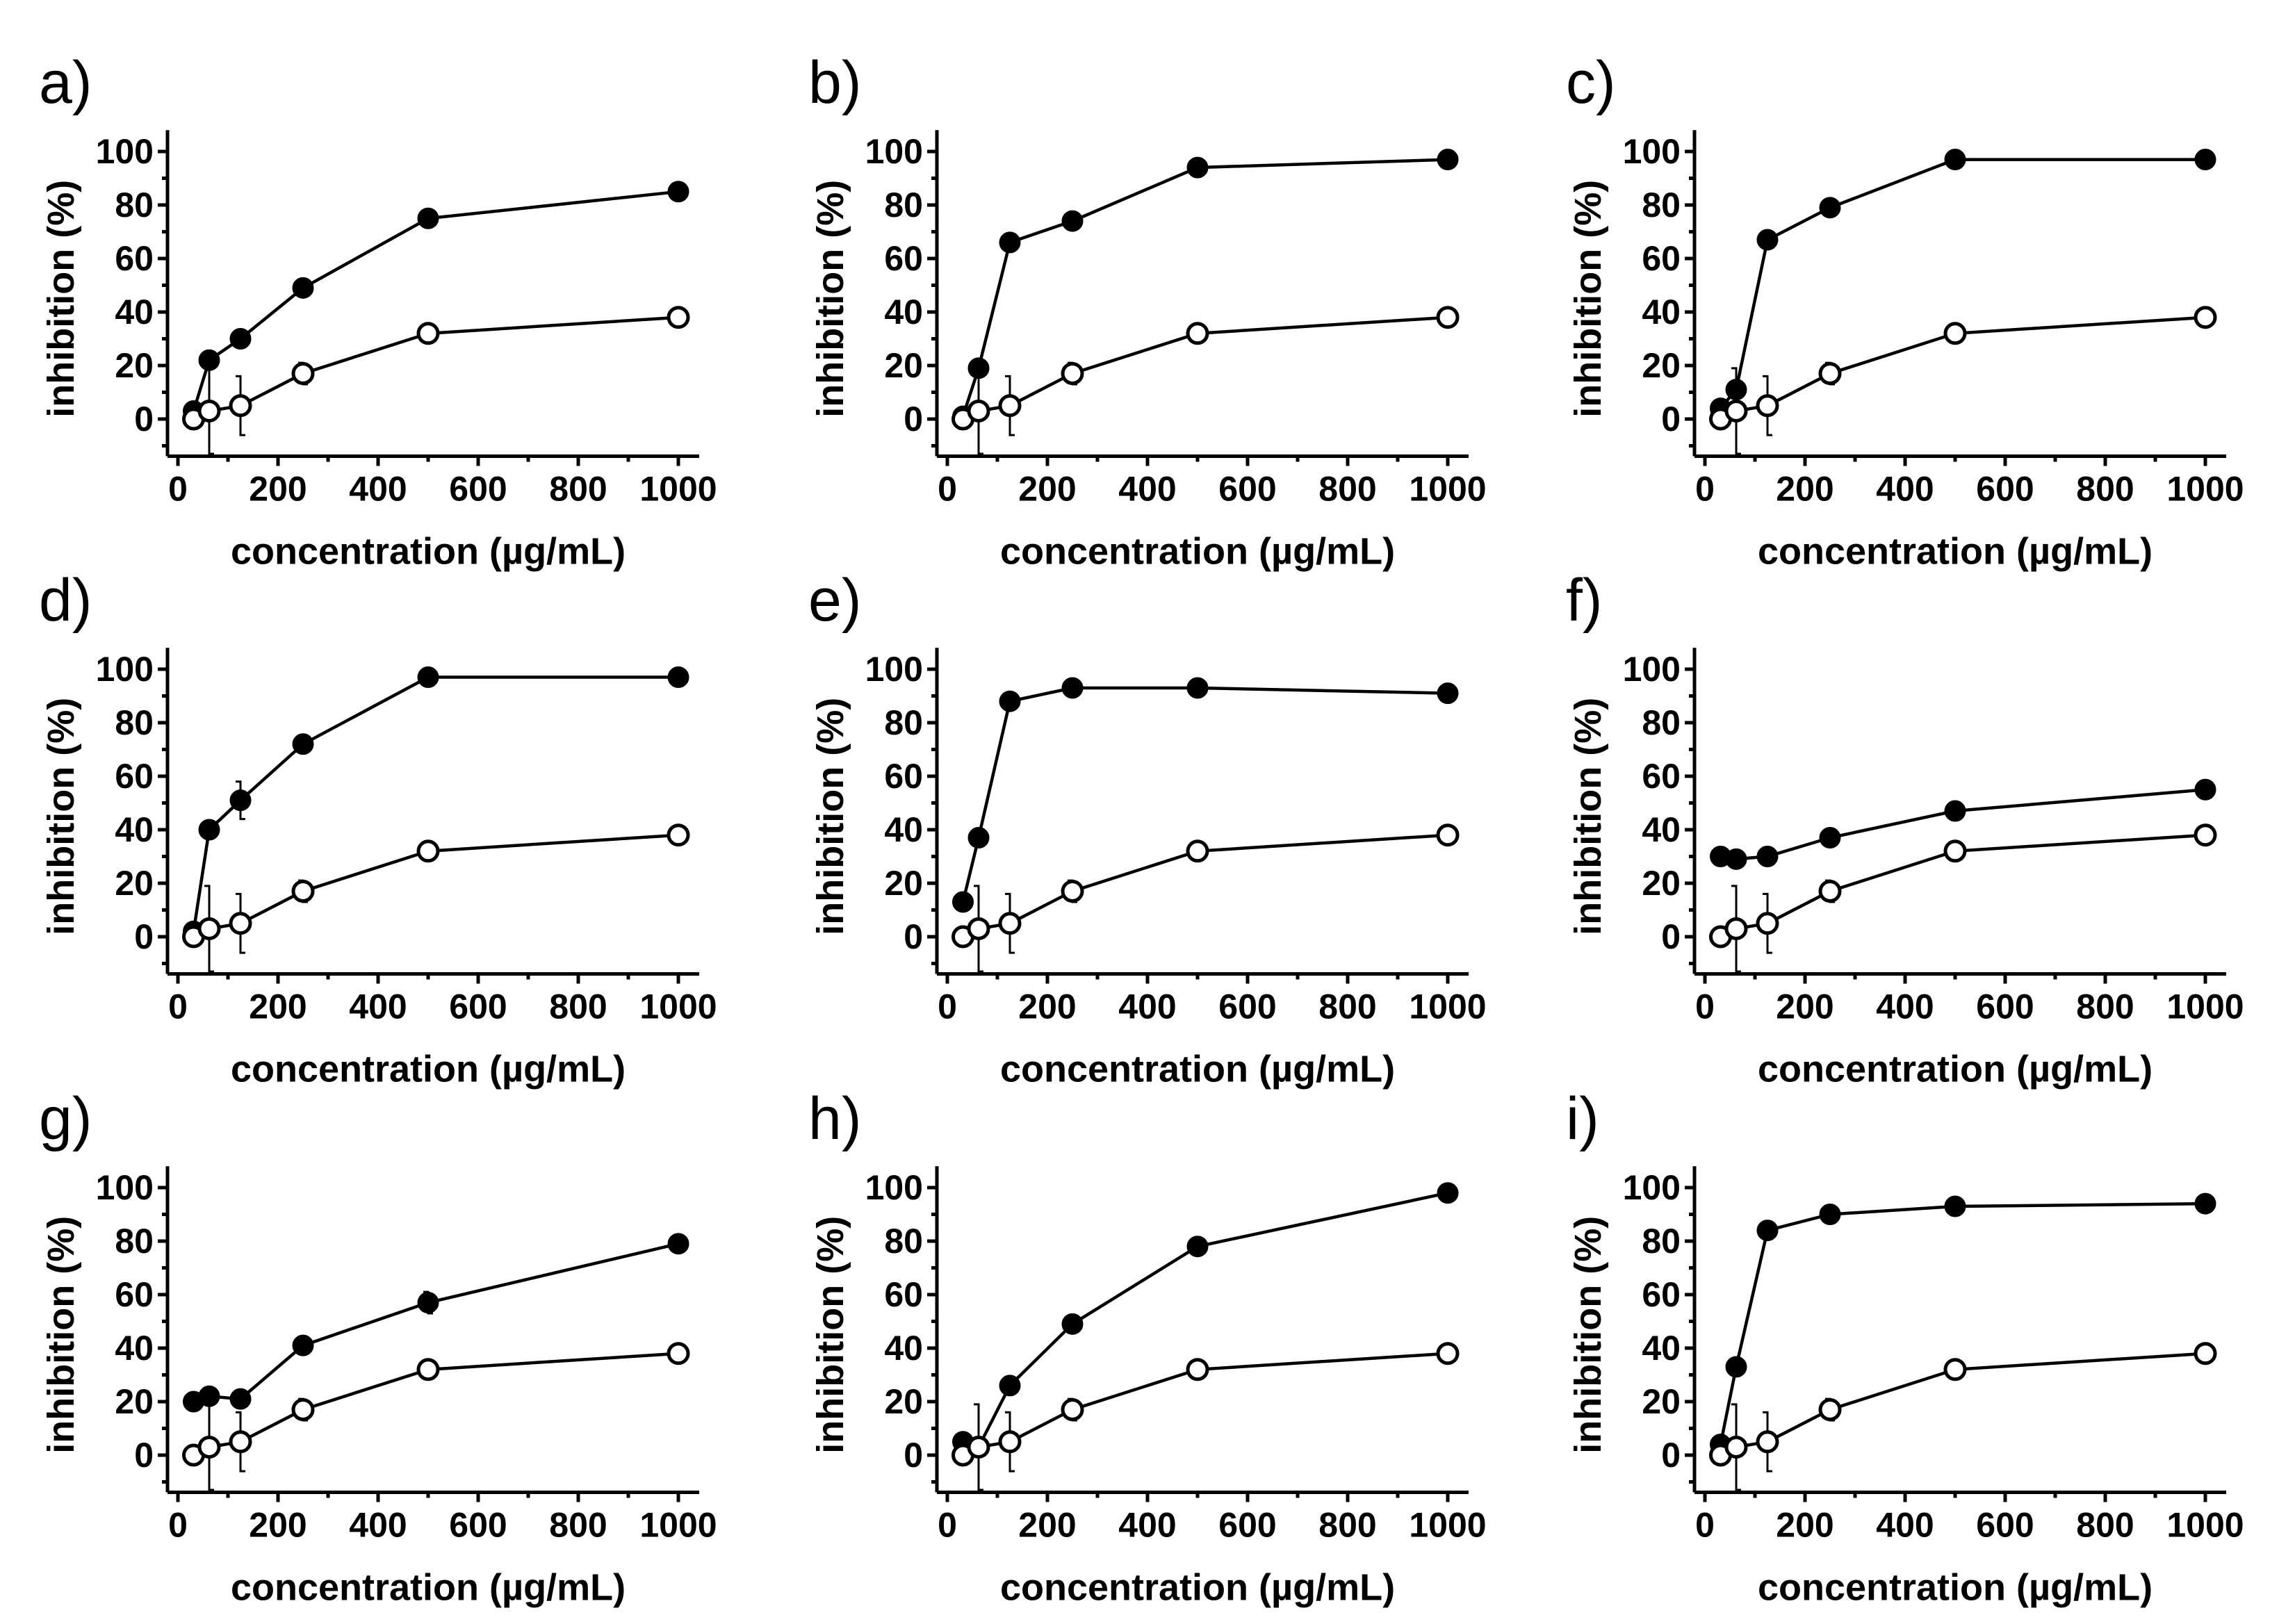 The image size is (2295, 1624). Describe the element at coordinates (834, 82) in the screenshot. I see `panel-label: b)` at that location.